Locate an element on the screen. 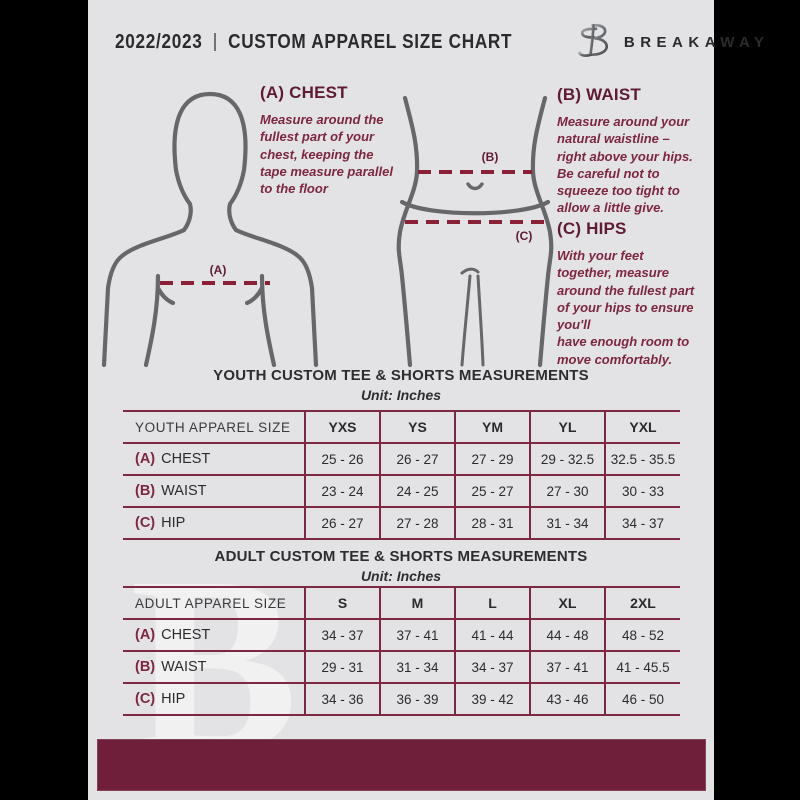 Image resolution: width=800 pixels, height=800 pixels. adult-size-s: S is located at coordinates (342, 602).